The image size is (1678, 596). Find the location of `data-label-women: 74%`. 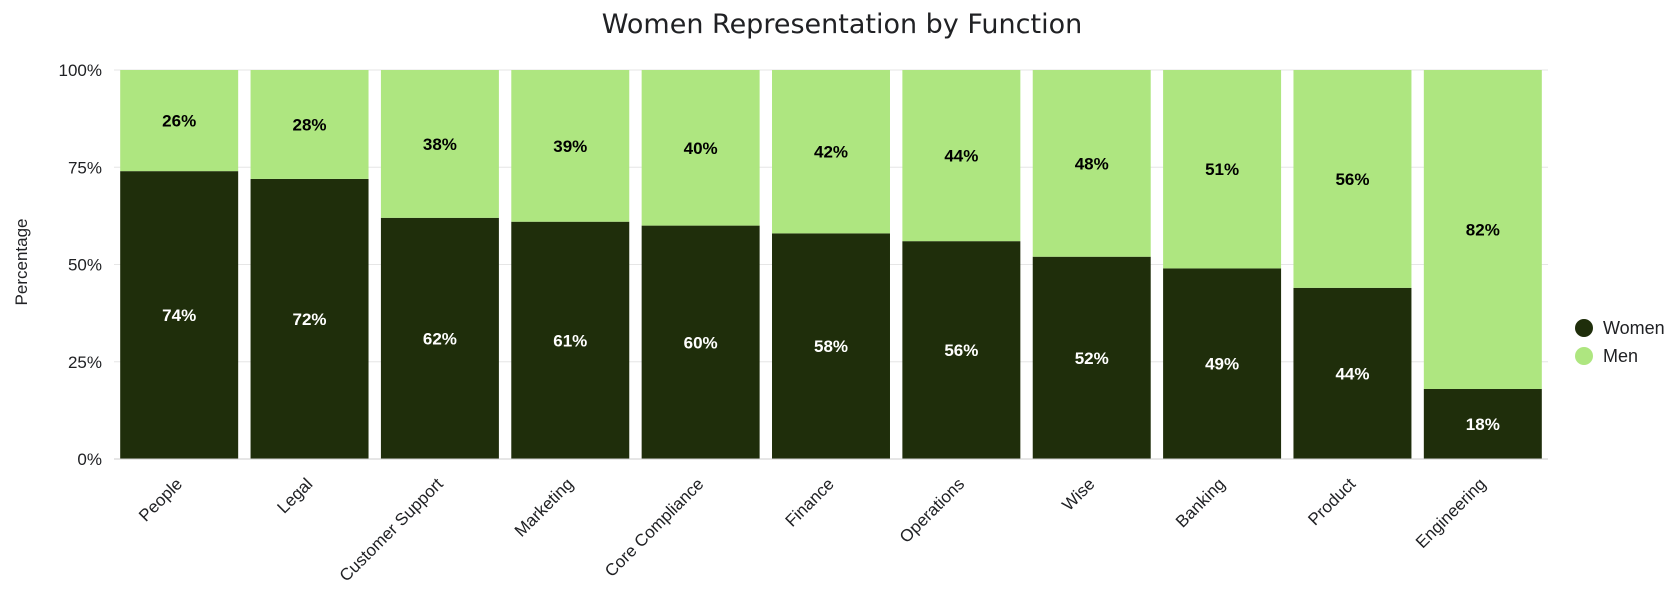

data-label-women: 74% is located at coordinates (179, 315).